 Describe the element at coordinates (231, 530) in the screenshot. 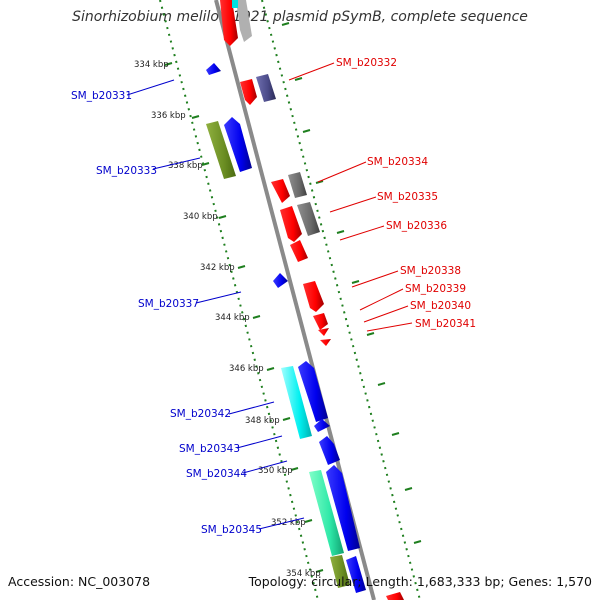

I see `gene-label: SM_b20345` at that location.